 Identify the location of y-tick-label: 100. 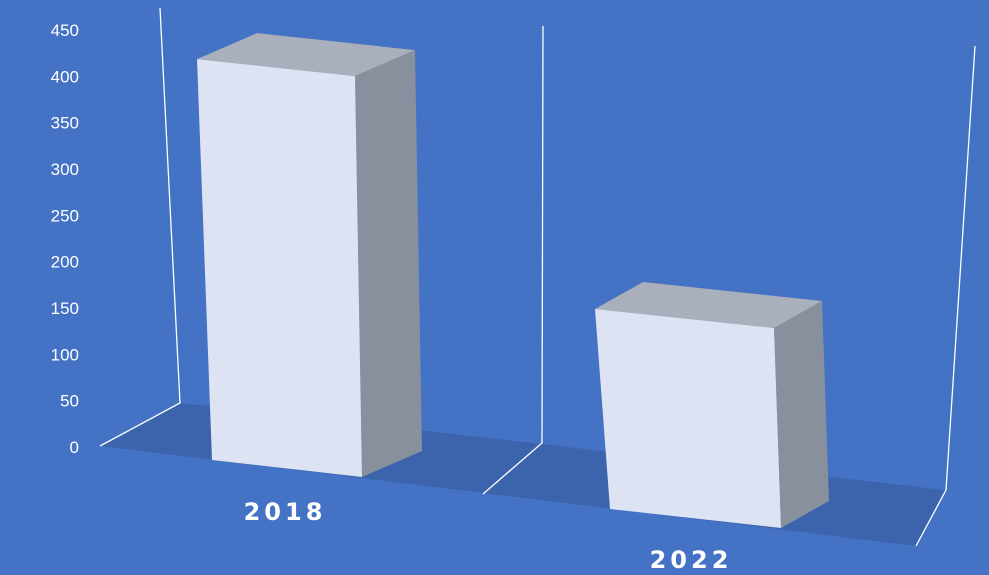
(65, 354).